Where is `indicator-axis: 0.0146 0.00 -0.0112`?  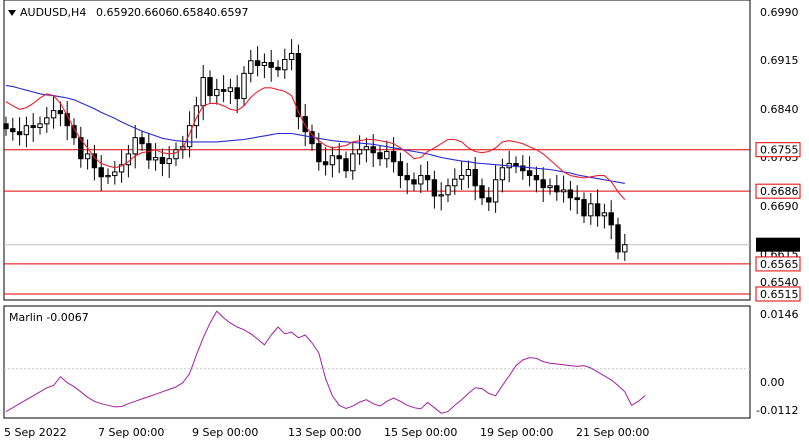
indicator-axis: 0.0146 0.00 -0.0112 is located at coordinates (777, 362).